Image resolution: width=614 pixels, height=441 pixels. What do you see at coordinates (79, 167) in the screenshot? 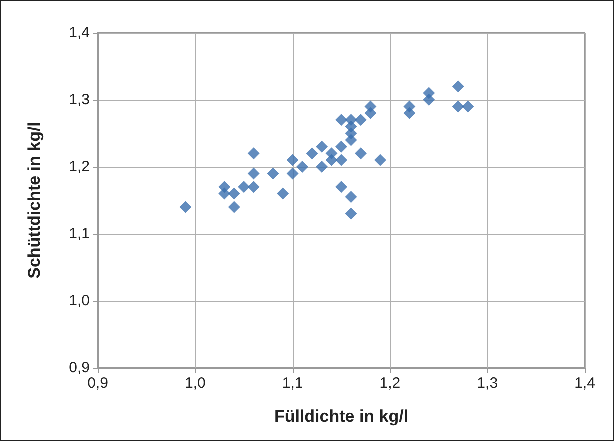
I see `y-tick-label: 1,2` at bounding box center [79, 167].